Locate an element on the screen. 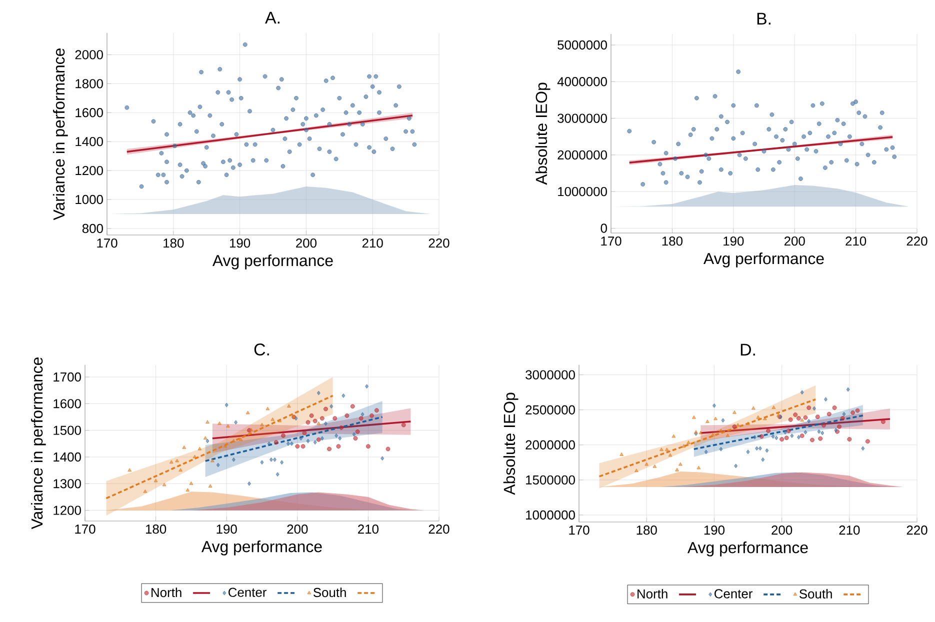  legend-label: Center is located at coordinates (733, 593).